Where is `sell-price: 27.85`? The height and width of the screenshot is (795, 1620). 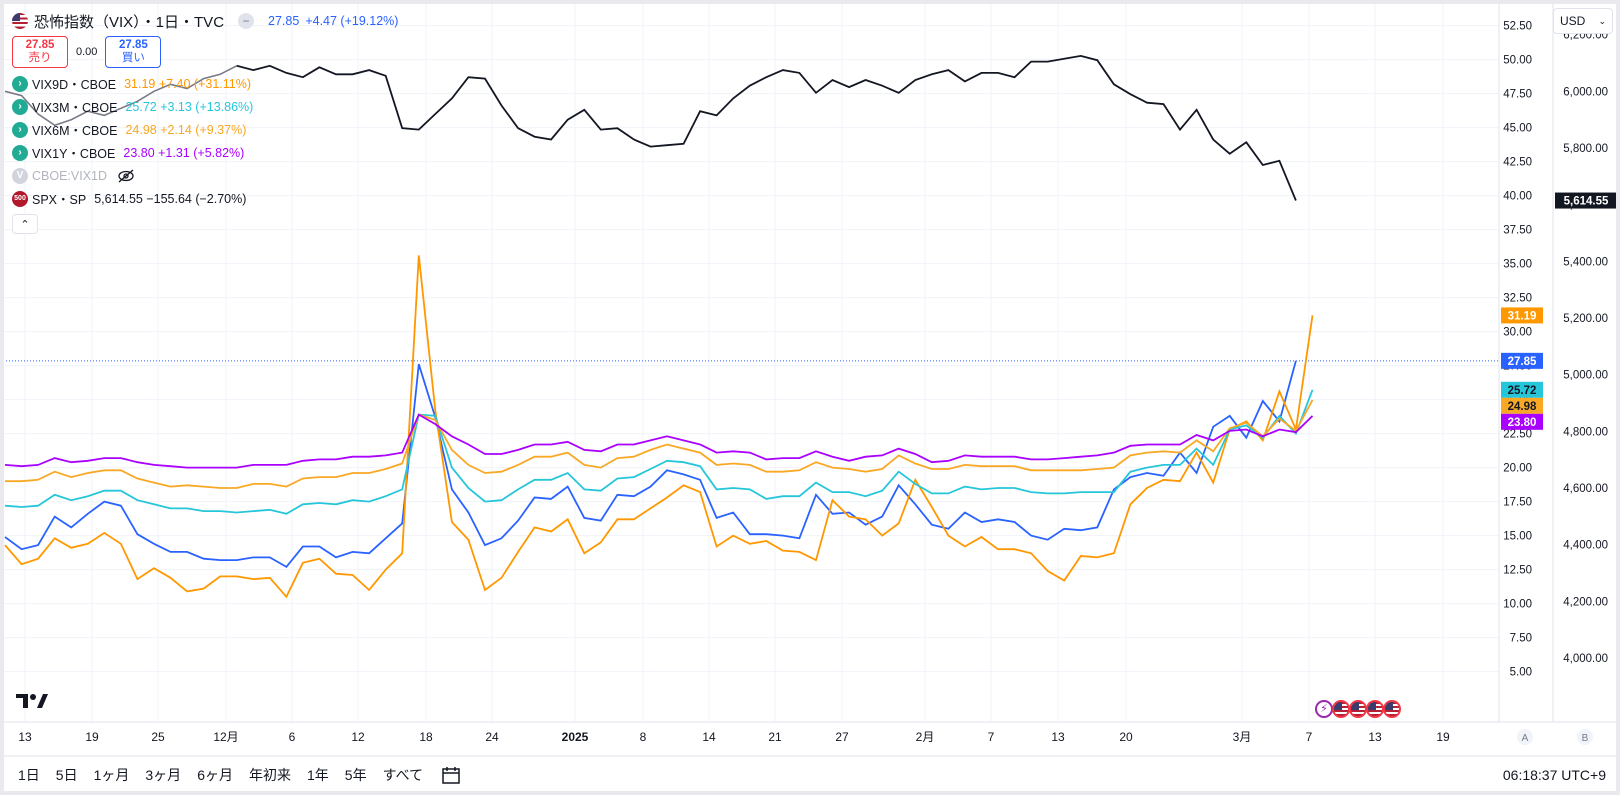 sell-price: 27.85 is located at coordinates (40, 45).